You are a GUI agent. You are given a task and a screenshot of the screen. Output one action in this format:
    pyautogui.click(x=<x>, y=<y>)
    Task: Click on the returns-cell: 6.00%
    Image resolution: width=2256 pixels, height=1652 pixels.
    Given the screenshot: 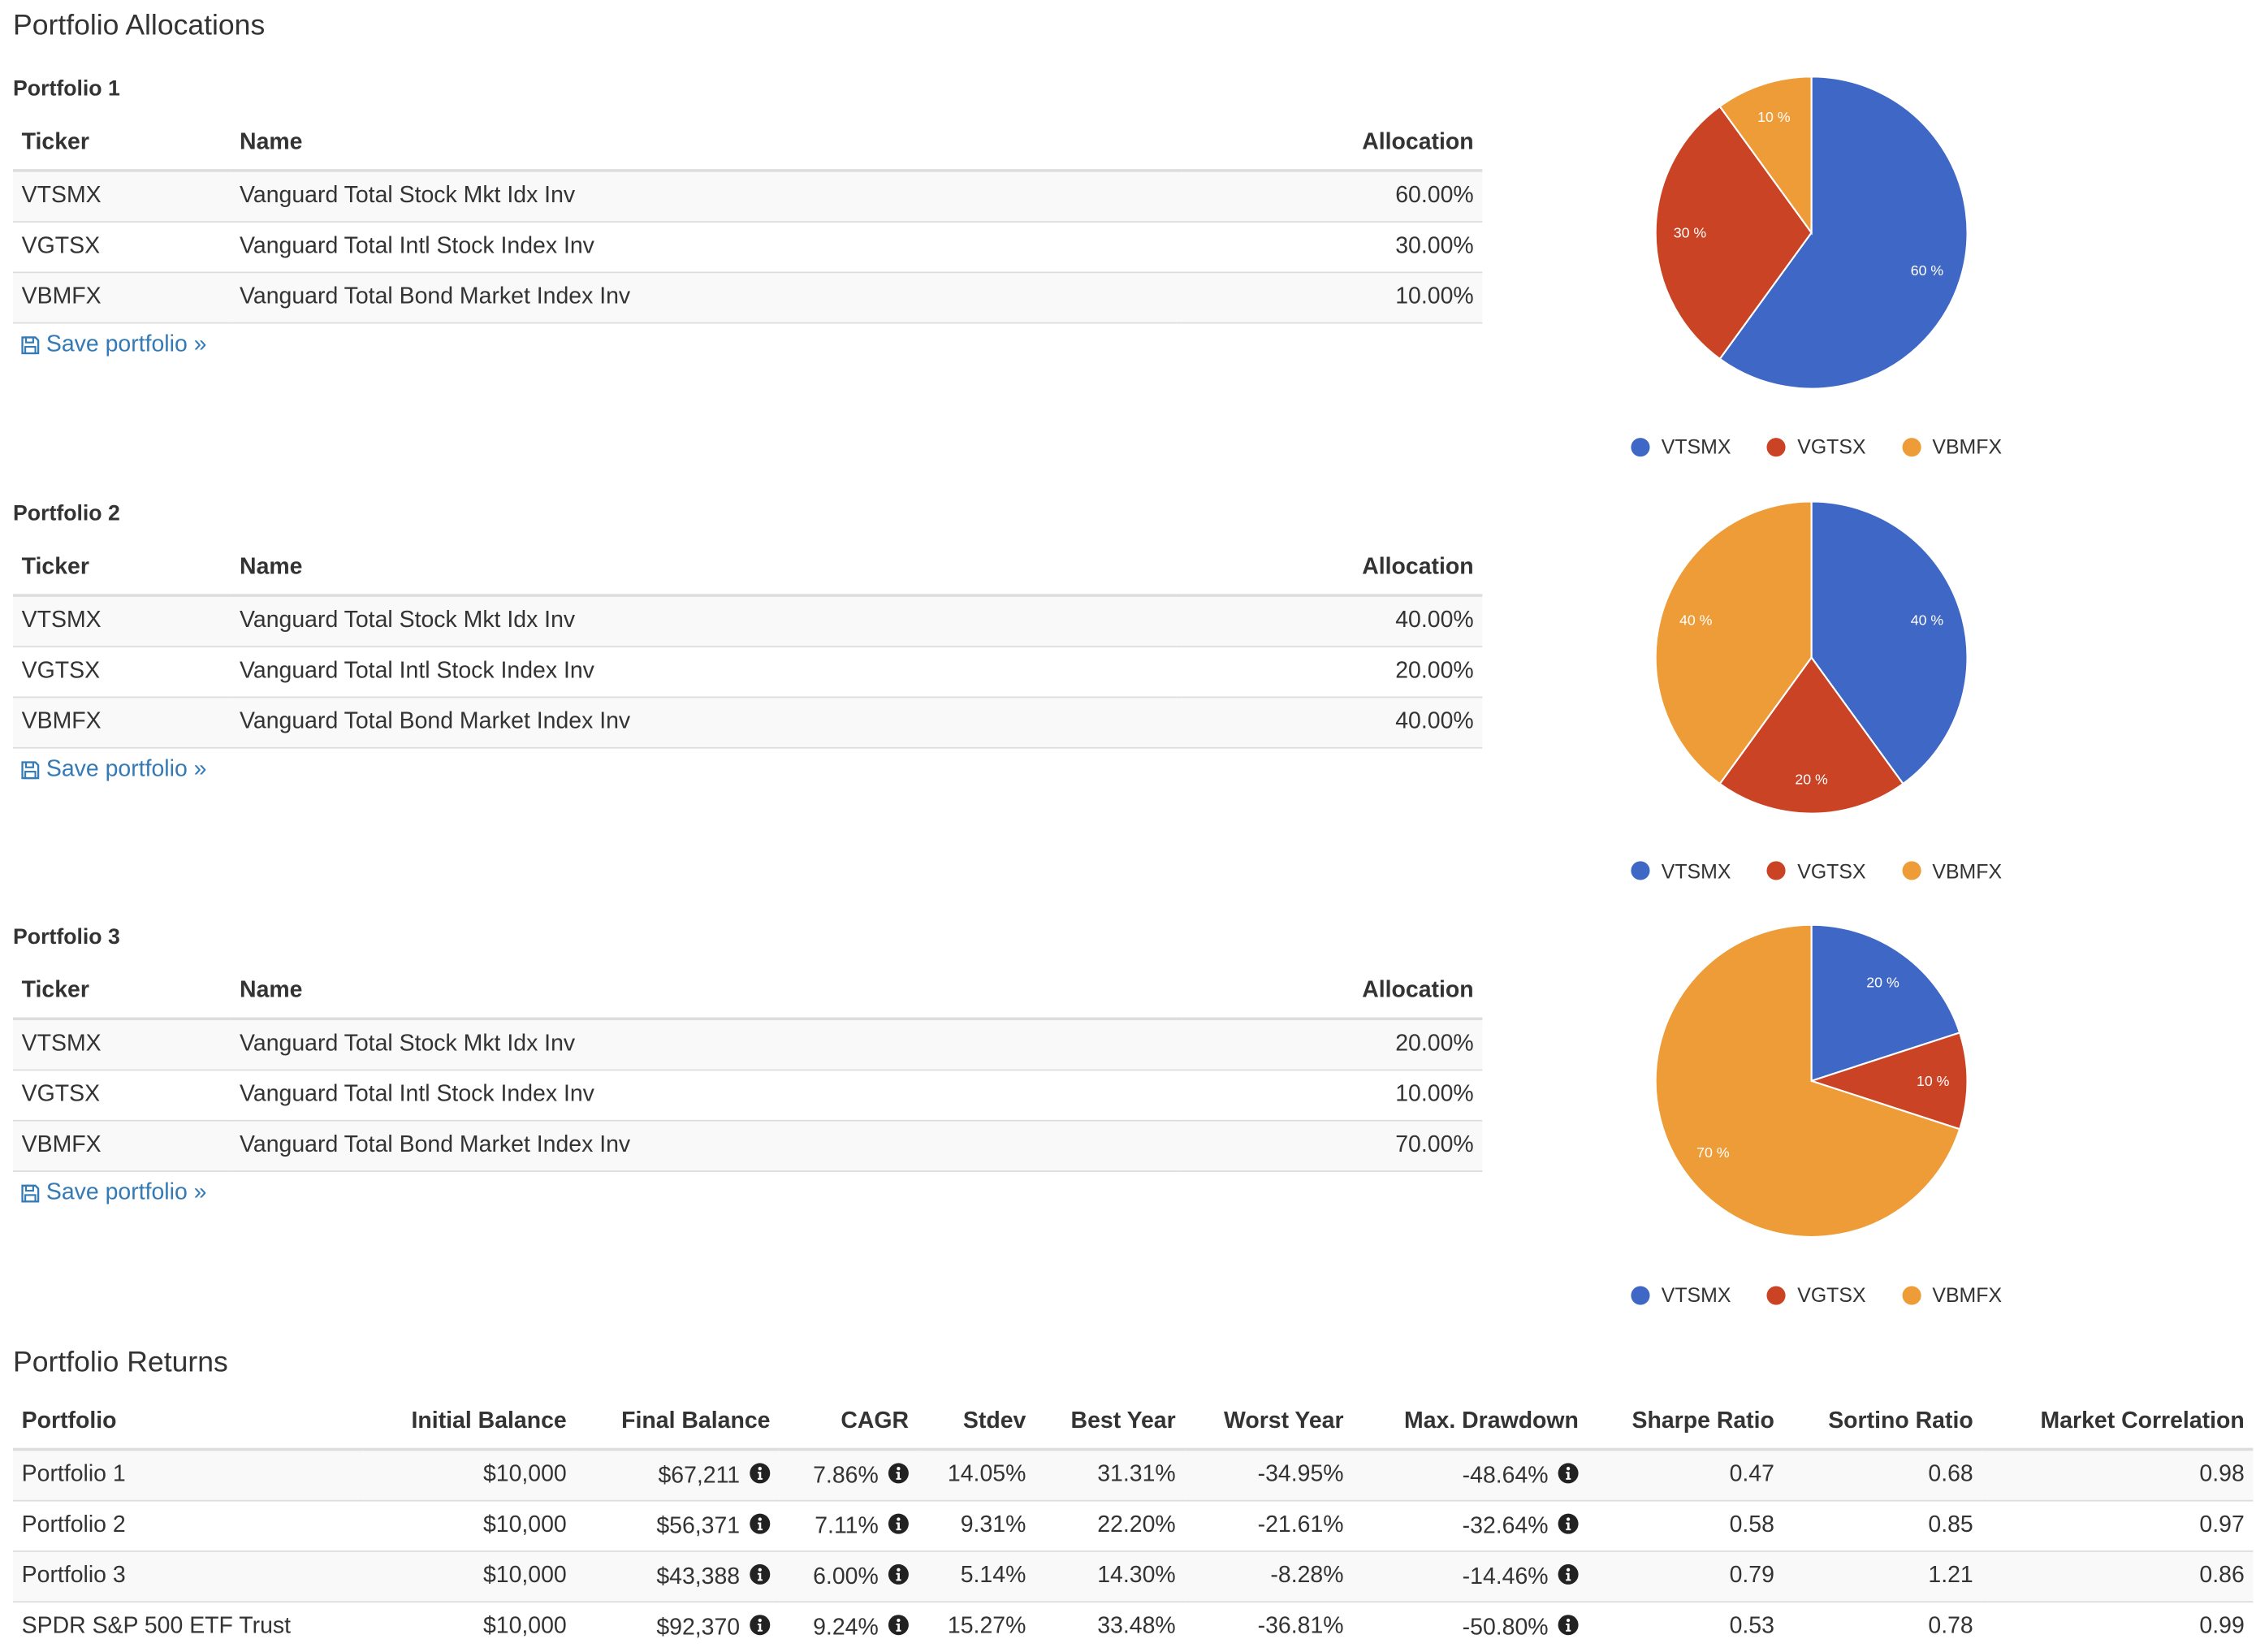 What is the action you would take?
    pyautogui.click(x=848, y=1576)
    